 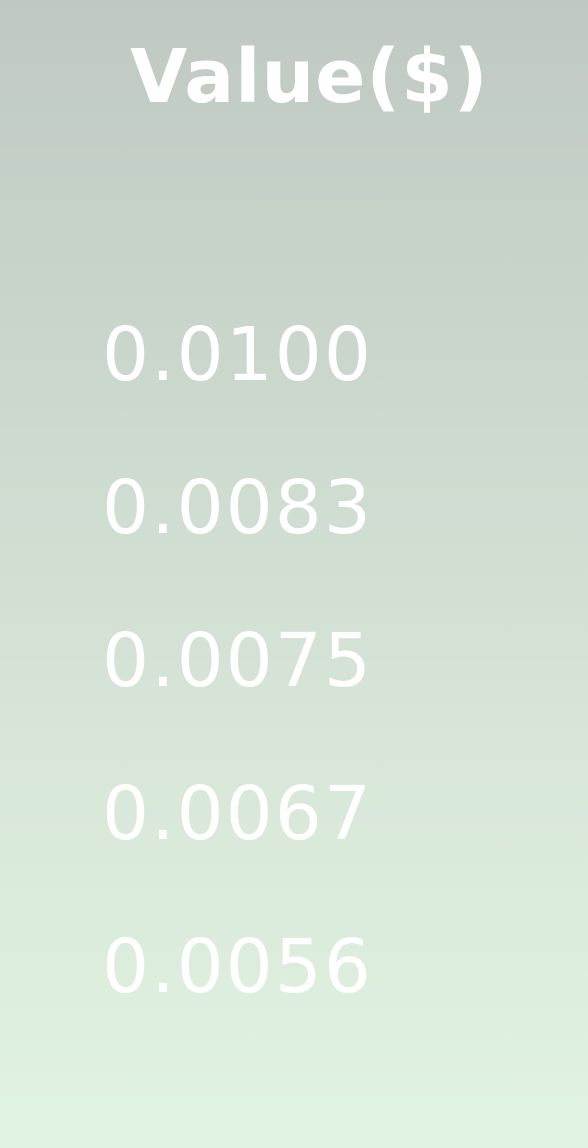 I want to click on value-item: 0.0083, so click(x=237, y=508).